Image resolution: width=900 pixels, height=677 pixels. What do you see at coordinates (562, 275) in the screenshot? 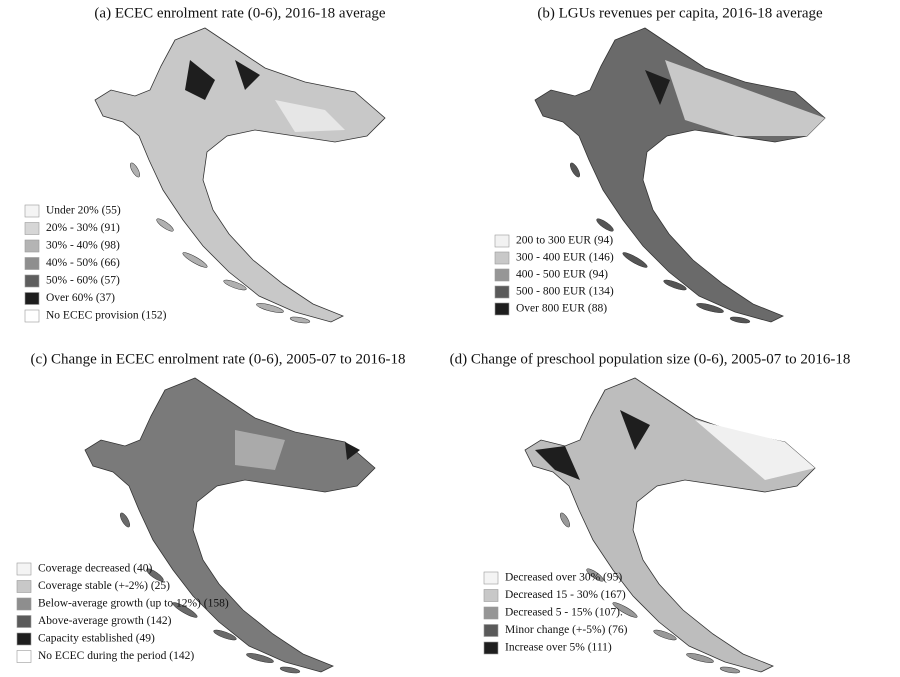
I see `legend-label: 400 - 500 EUR (94)` at bounding box center [562, 275].